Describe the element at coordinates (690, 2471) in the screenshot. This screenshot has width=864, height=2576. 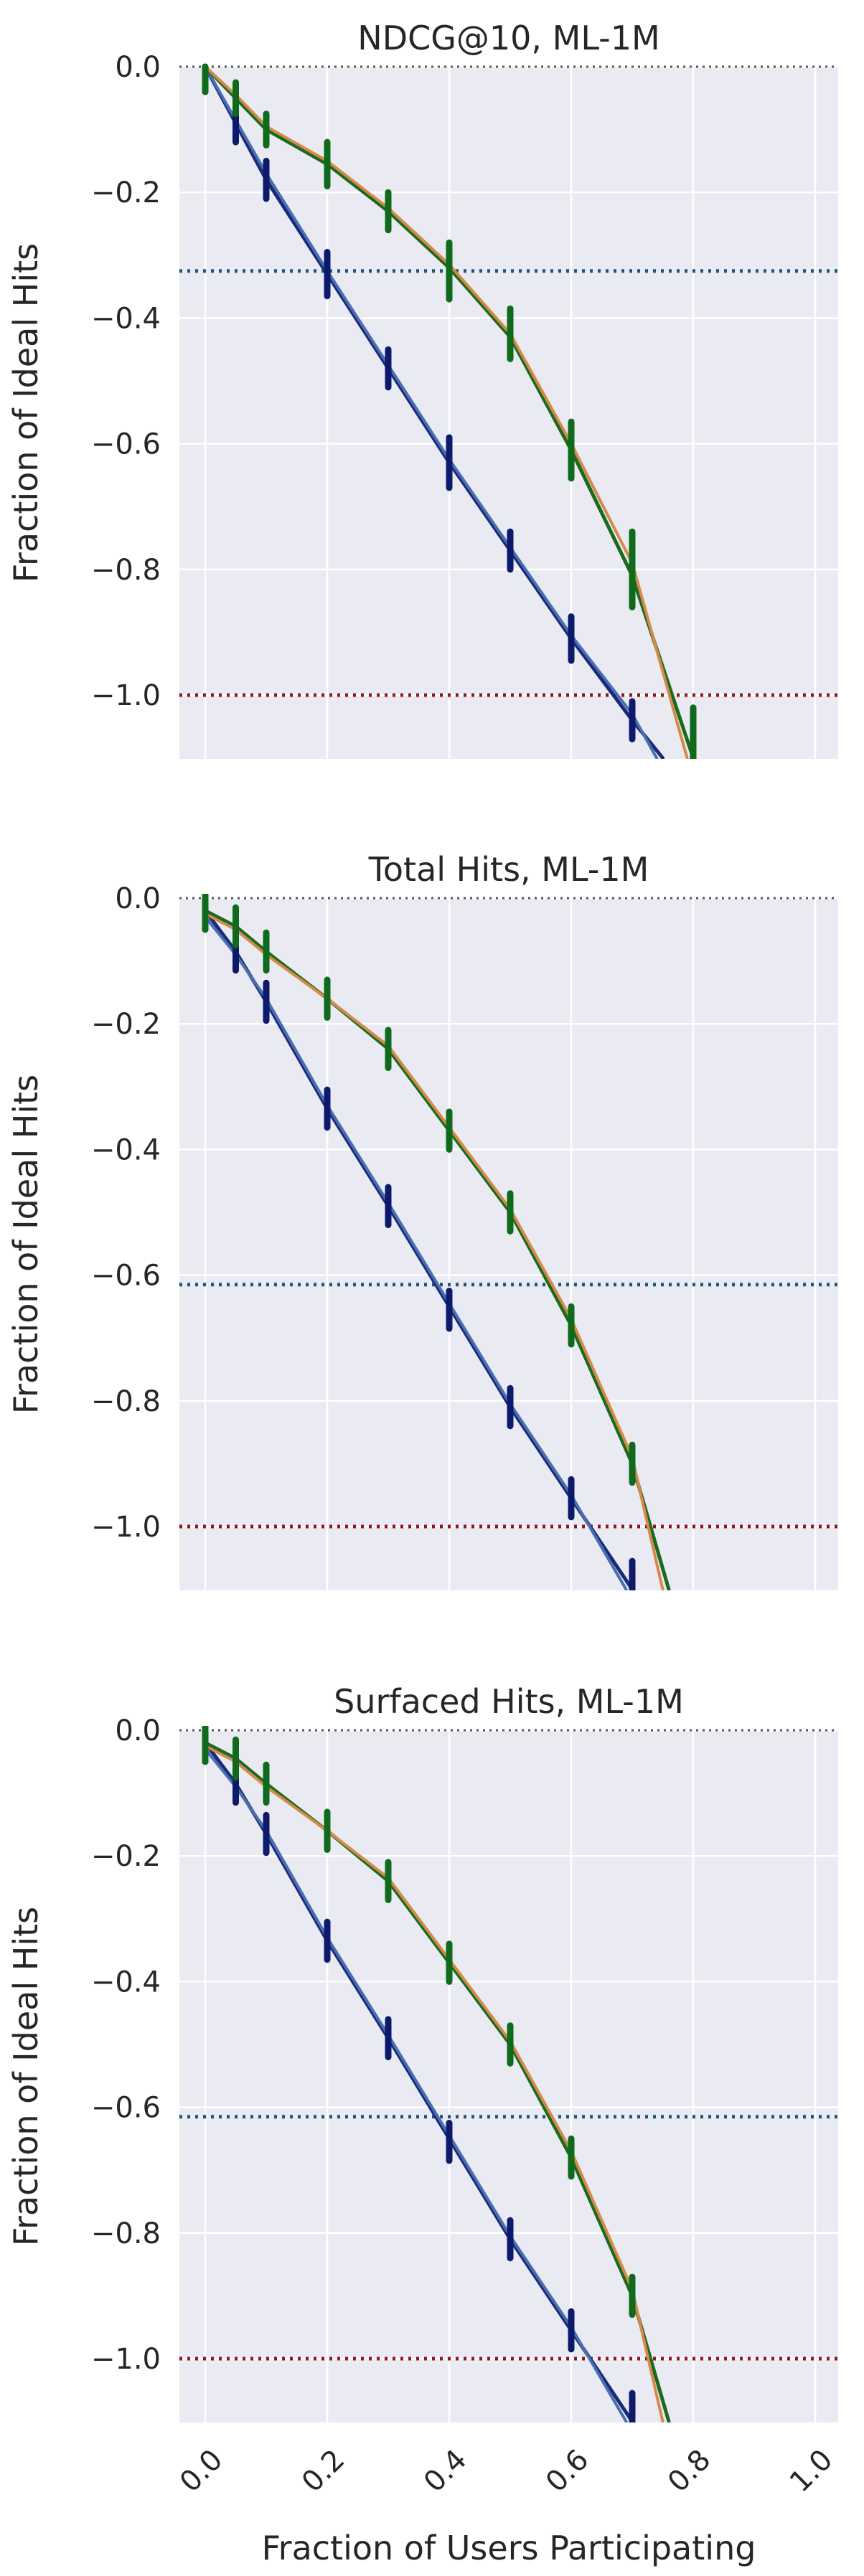
I see `x-tick-label: 0.8` at that location.